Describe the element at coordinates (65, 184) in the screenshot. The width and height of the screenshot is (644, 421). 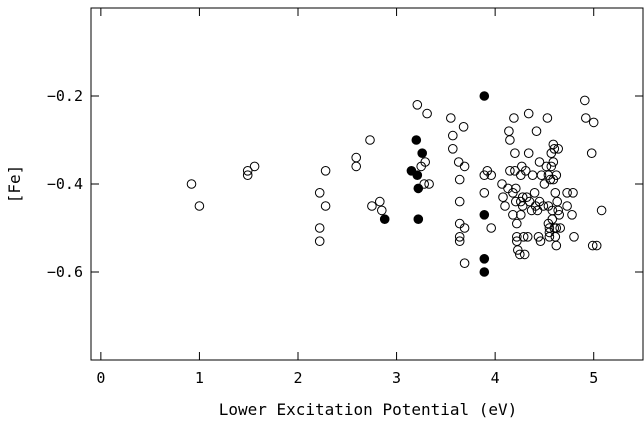
I see `y-tick-label: −0.4` at that location.